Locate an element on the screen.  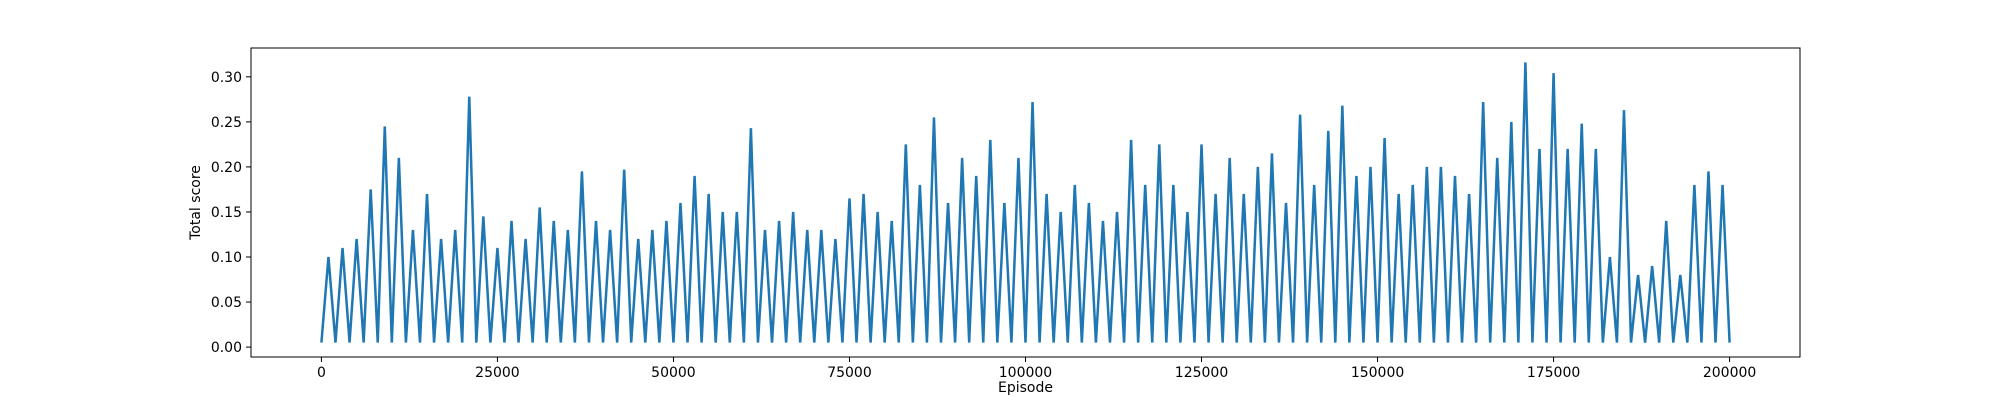
x-tick-label: 0 is located at coordinates (321, 373).